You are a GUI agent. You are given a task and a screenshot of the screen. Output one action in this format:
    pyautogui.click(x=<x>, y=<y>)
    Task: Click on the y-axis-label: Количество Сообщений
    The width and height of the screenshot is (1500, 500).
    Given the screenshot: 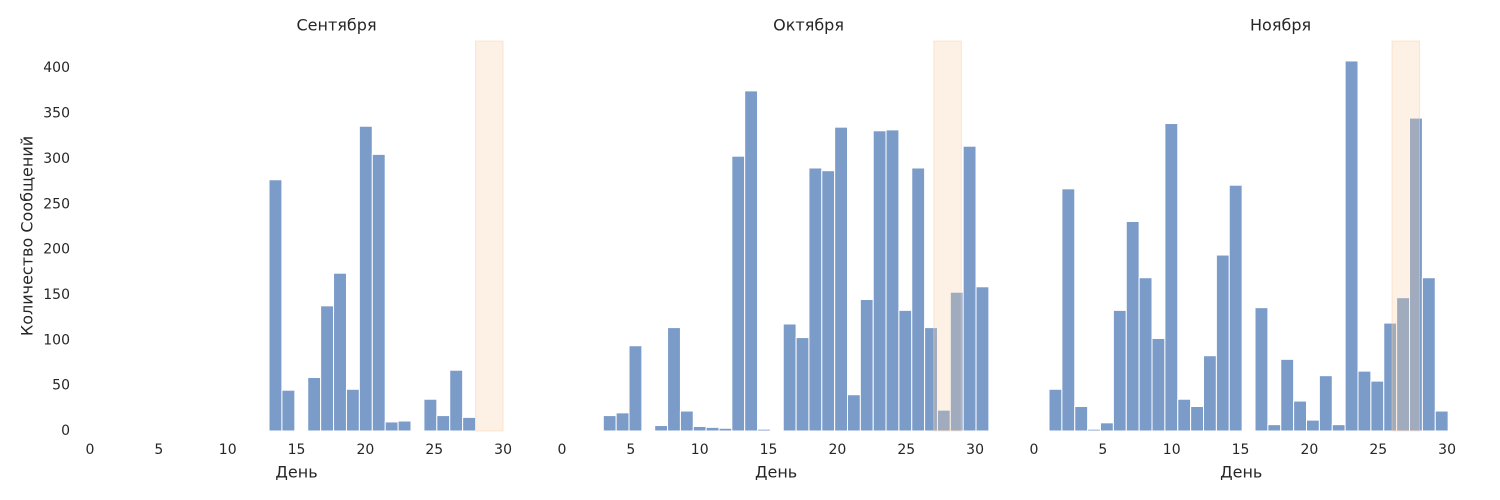 What is the action you would take?
    pyautogui.click(x=27, y=236)
    